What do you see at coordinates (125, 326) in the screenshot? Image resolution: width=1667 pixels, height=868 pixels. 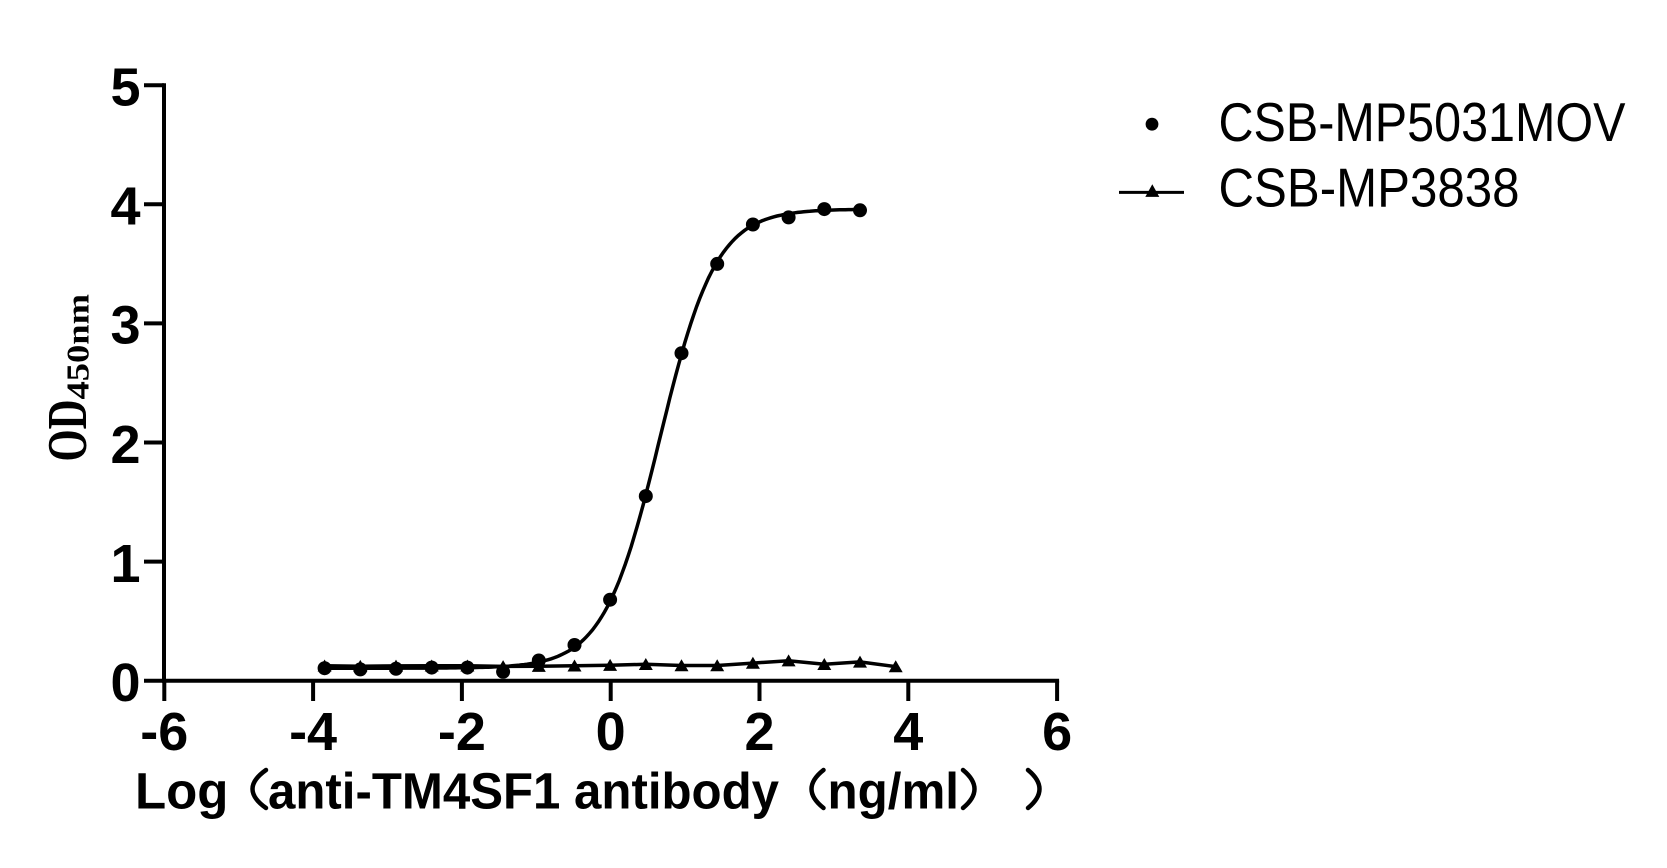 I see `svg-text: 3` at bounding box center [125, 326].